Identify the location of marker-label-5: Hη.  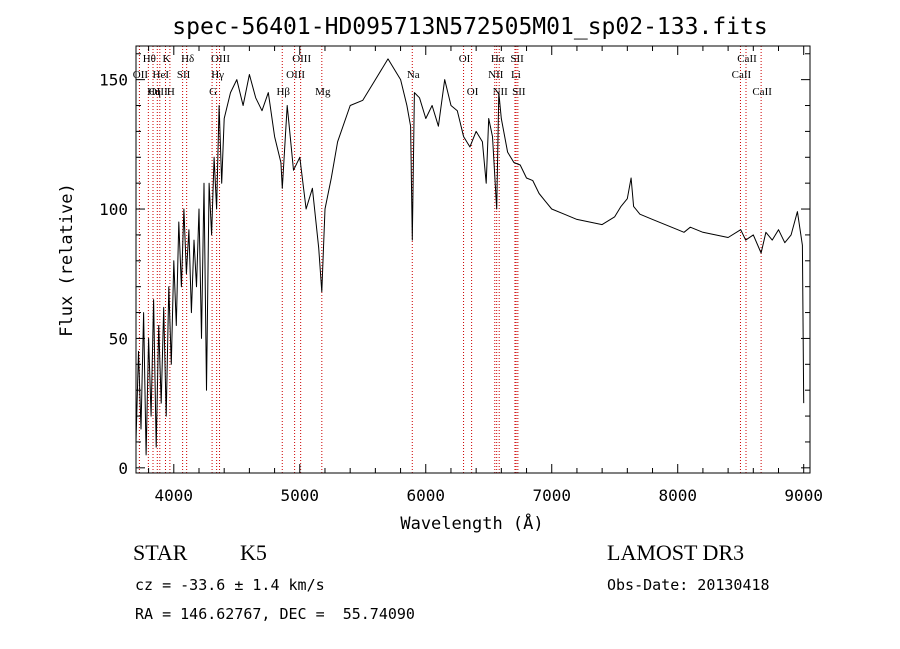
(154, 92).